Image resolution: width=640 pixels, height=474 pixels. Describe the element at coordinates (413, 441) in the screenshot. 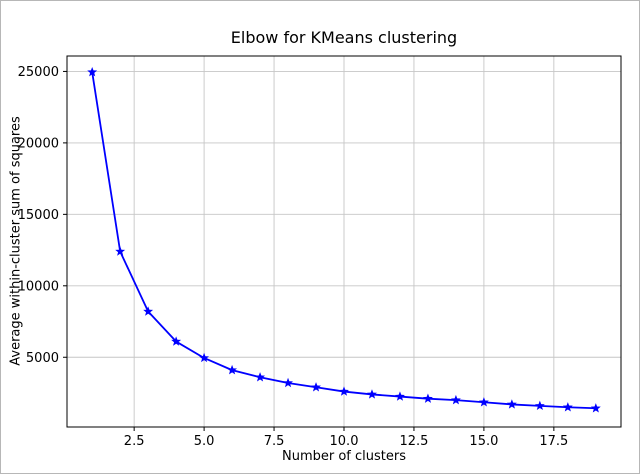

I see `svg-text: 12.5` at that location.